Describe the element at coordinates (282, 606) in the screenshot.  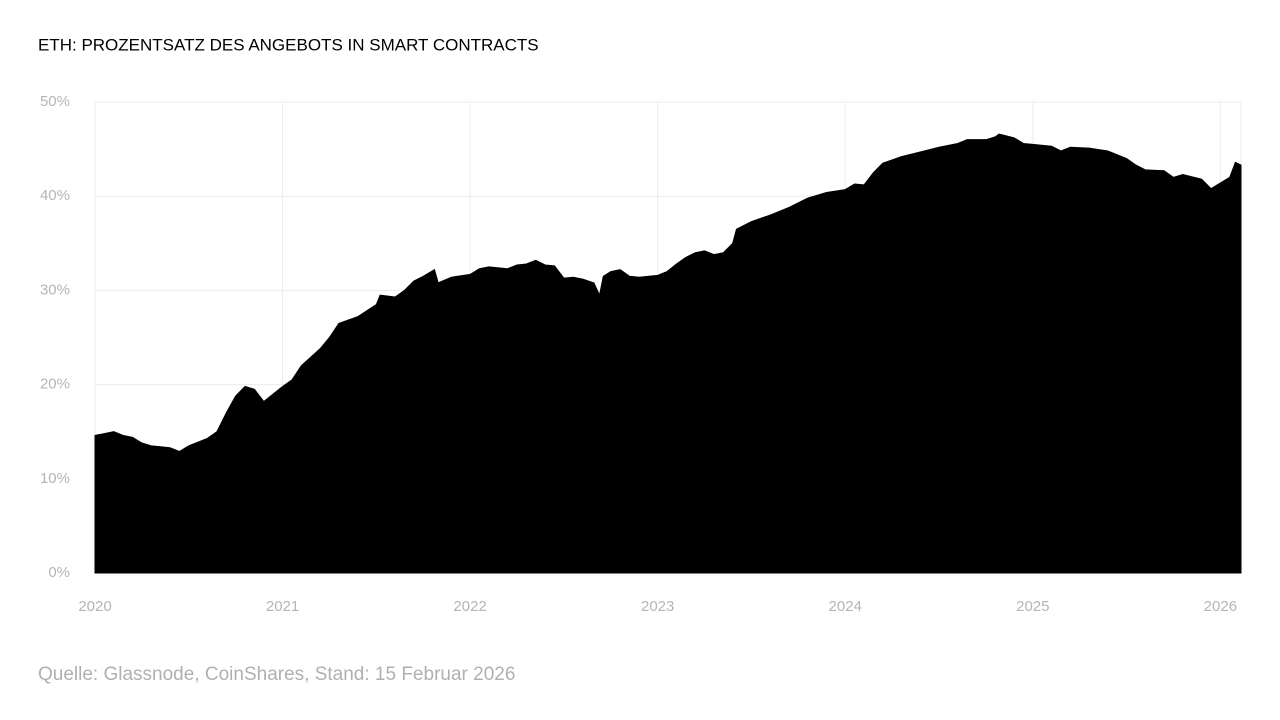
I see `x-tick-label: 2021` at that location.